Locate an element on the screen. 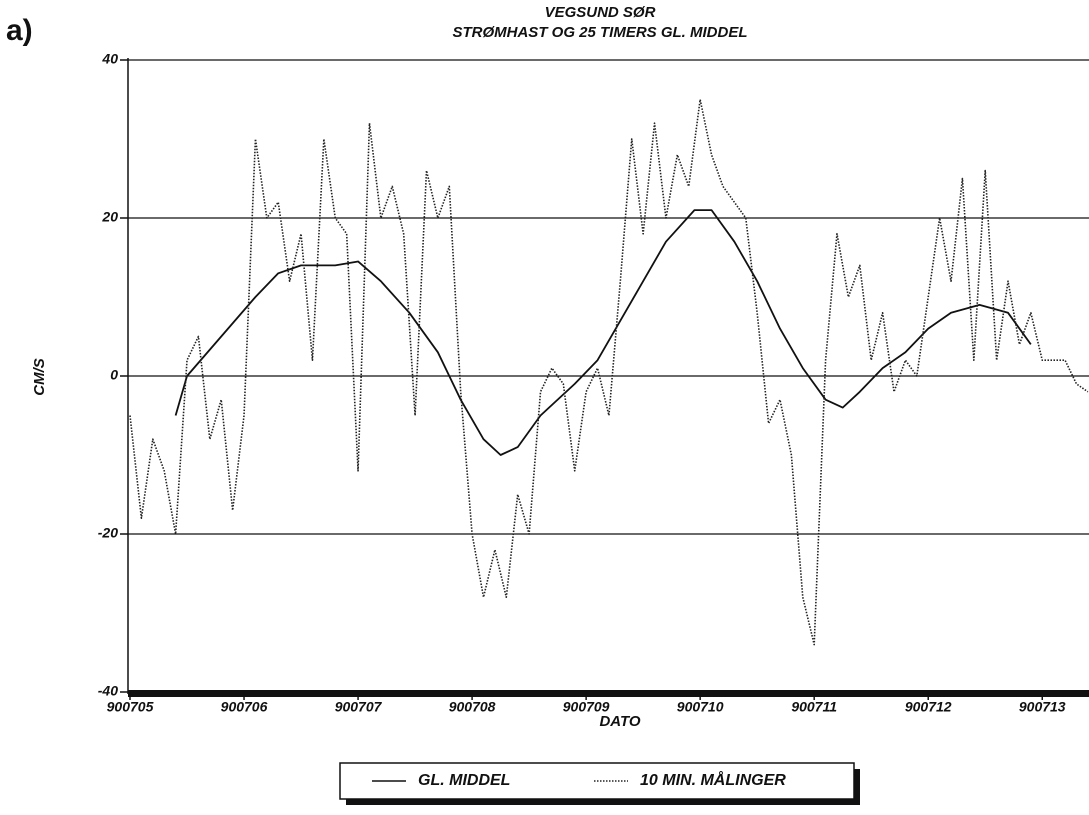  legend-label: 10 MIN. MÅLINGER is located at coordinates (713, 779).